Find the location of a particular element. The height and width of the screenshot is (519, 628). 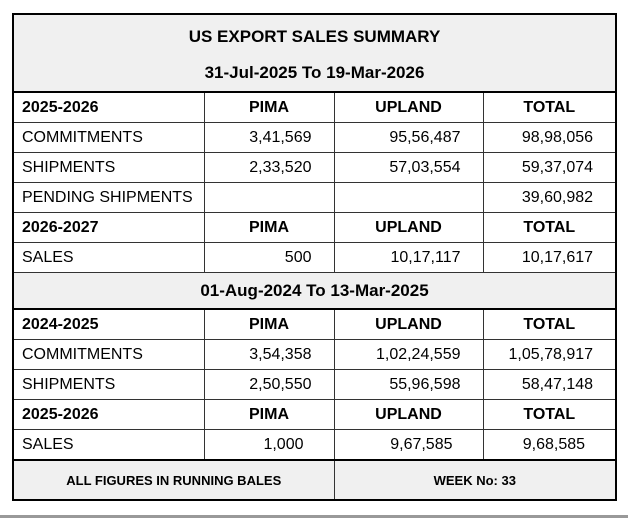

row-label: PENDING SHIPMENTS is located at coordinates (108, 197).